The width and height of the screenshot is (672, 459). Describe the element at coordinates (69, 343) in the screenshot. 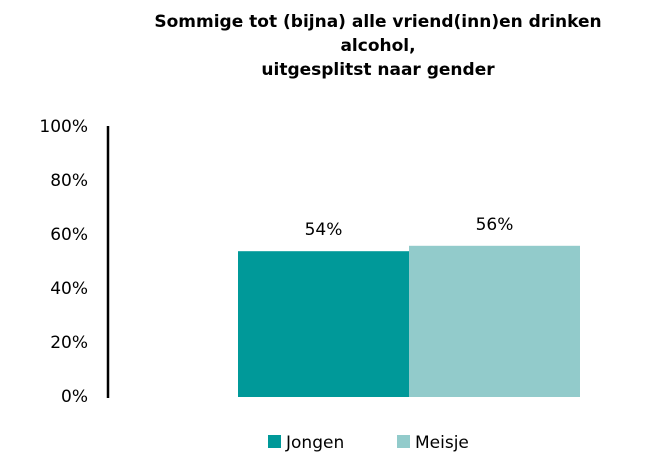

I see `y-tick-label: 20%` at that location.